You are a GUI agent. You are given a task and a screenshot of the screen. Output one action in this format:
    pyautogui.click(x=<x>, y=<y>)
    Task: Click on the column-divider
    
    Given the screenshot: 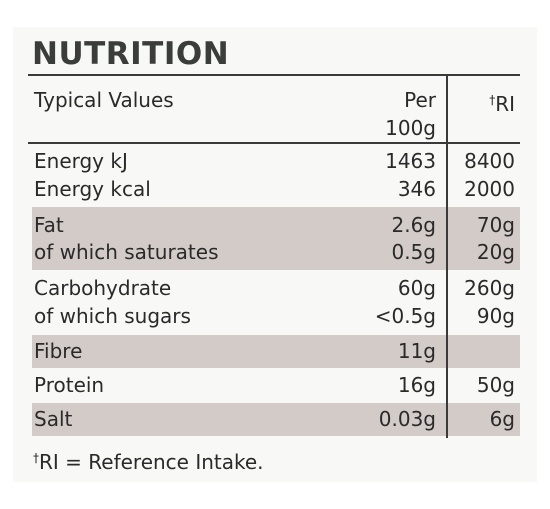 What is the action you would take?
    pyautogui.click(x=447, y=256)
    